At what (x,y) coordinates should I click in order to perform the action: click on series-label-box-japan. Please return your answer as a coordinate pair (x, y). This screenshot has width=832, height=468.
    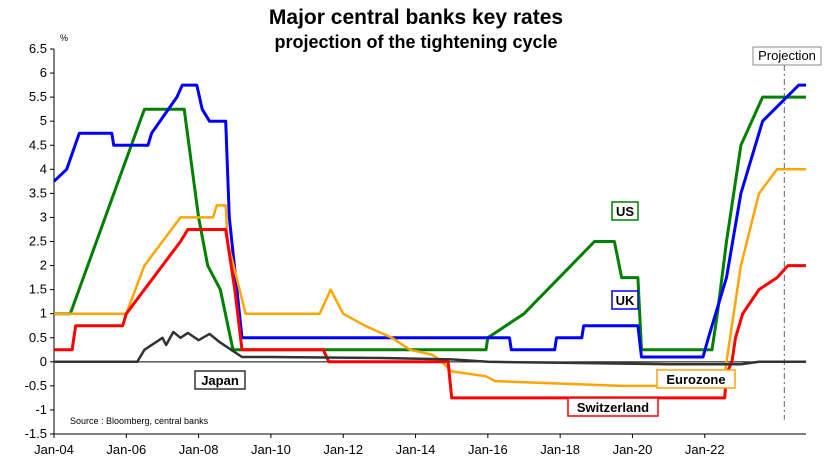
    Looking at the image, I should click on (220, 380).